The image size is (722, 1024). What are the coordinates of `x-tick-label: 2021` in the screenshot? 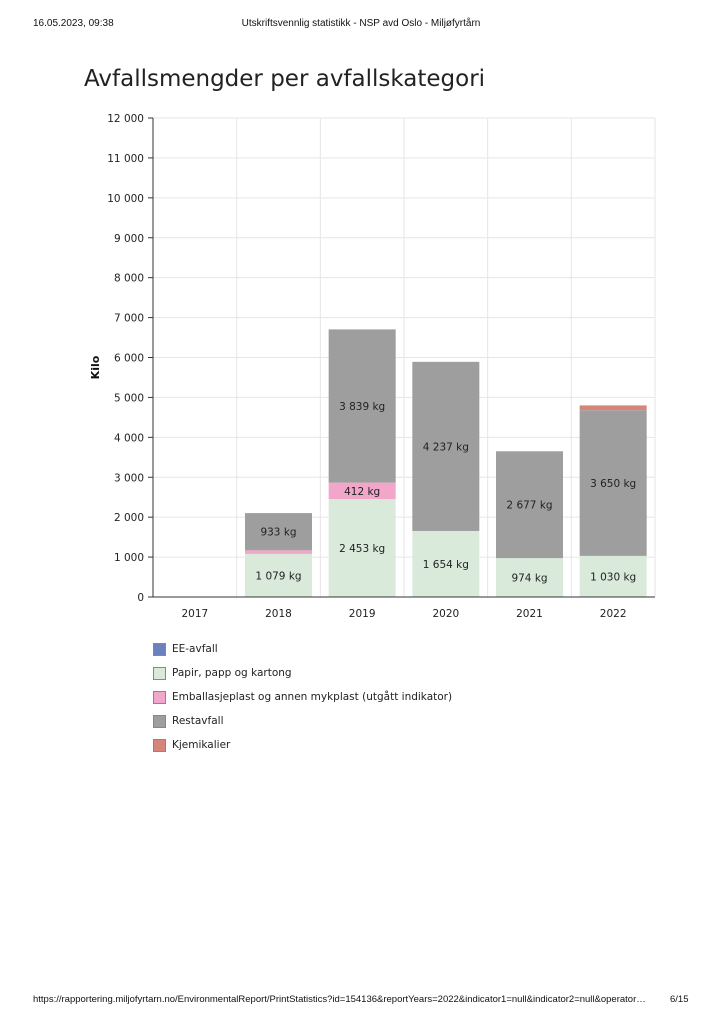 It's located at (529, 614).